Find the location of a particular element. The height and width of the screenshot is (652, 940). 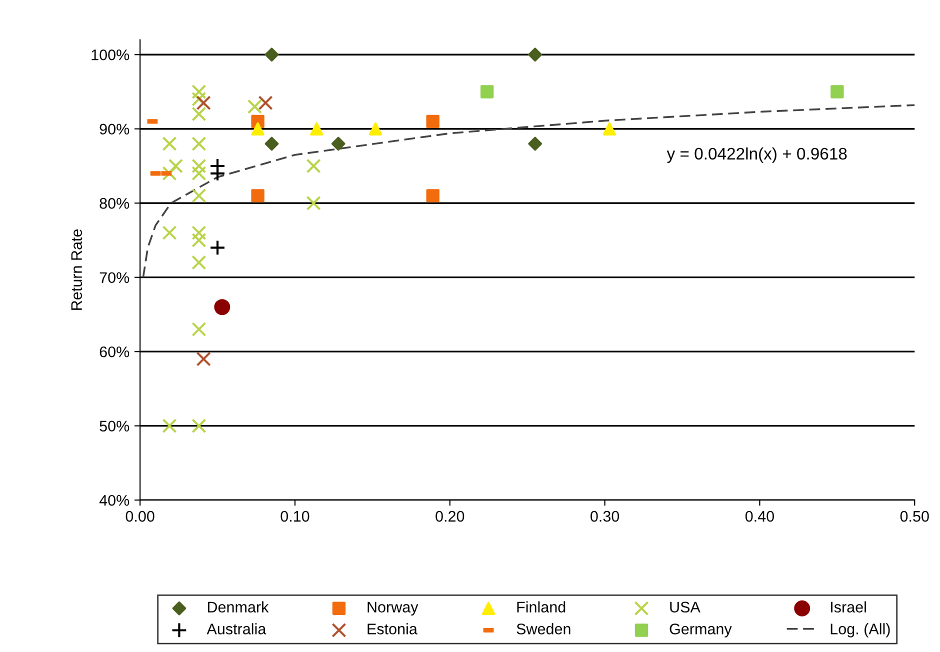

legend-label: USA is located at coordinates (685, 607).